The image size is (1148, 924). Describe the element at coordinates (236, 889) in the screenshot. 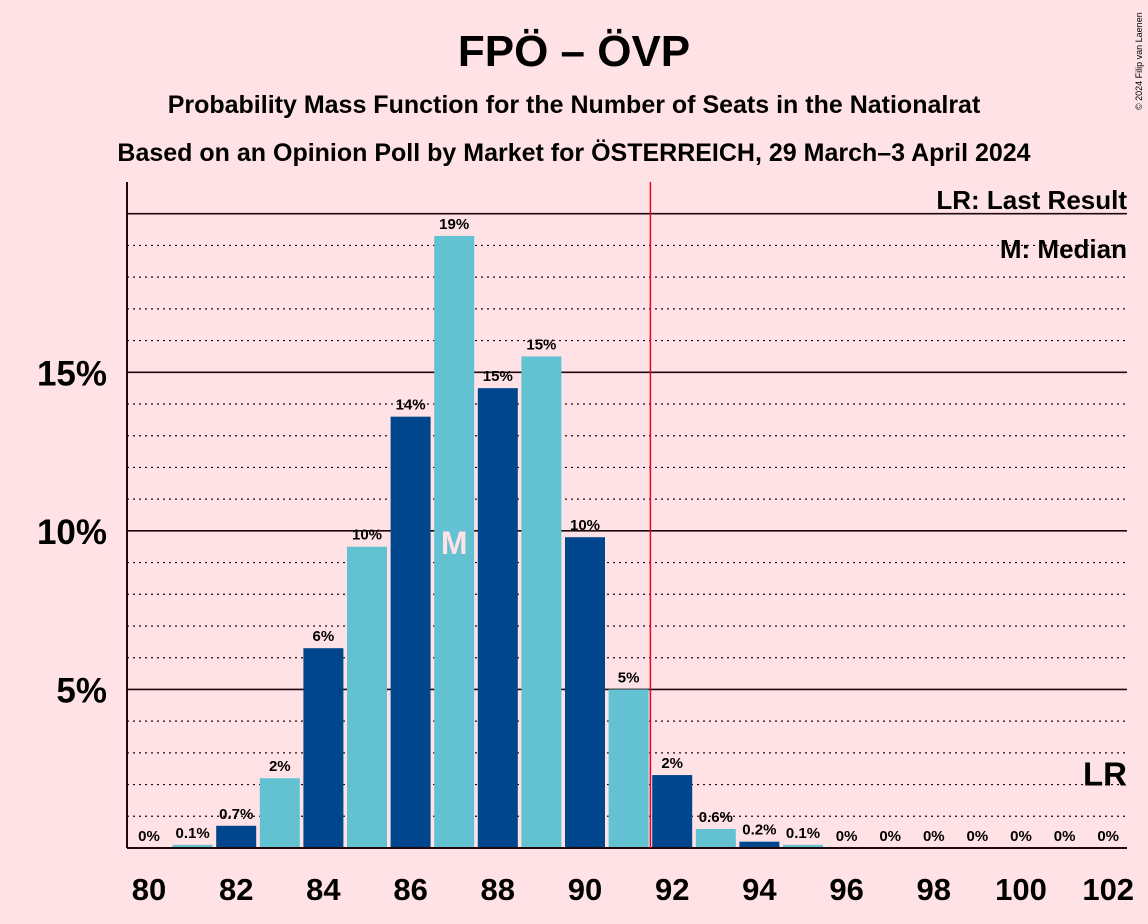

I see `x-tick-label: 82` at that location.